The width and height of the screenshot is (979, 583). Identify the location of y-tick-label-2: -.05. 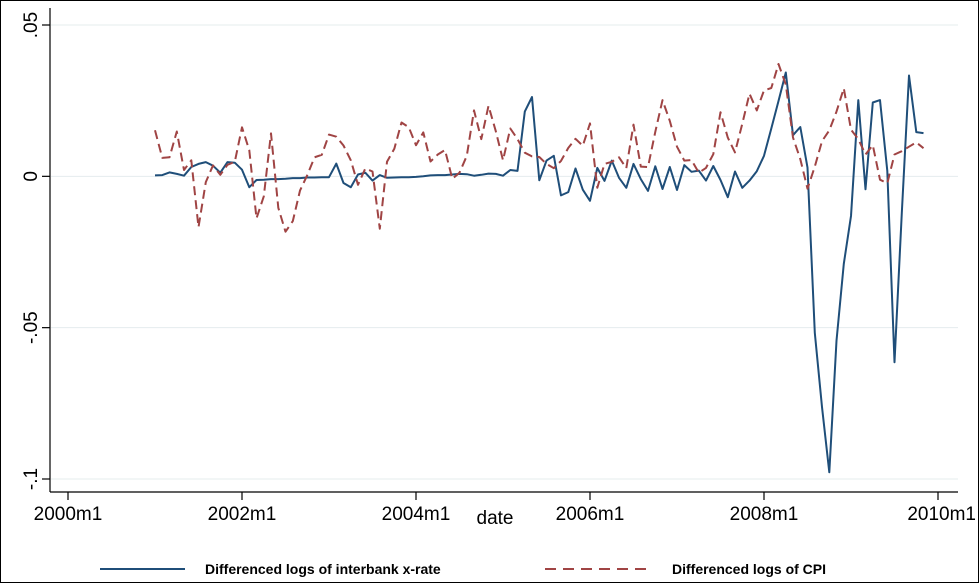
(31, 327).